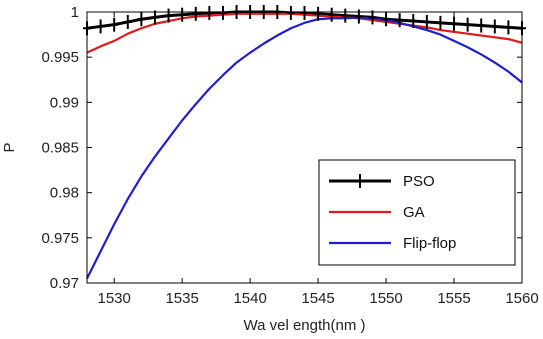 This screenshot has height=339, width=543. Describe the element at coordinates (60, 57) in the screenshot. I see `y-tick-label: 0.995` at that location.